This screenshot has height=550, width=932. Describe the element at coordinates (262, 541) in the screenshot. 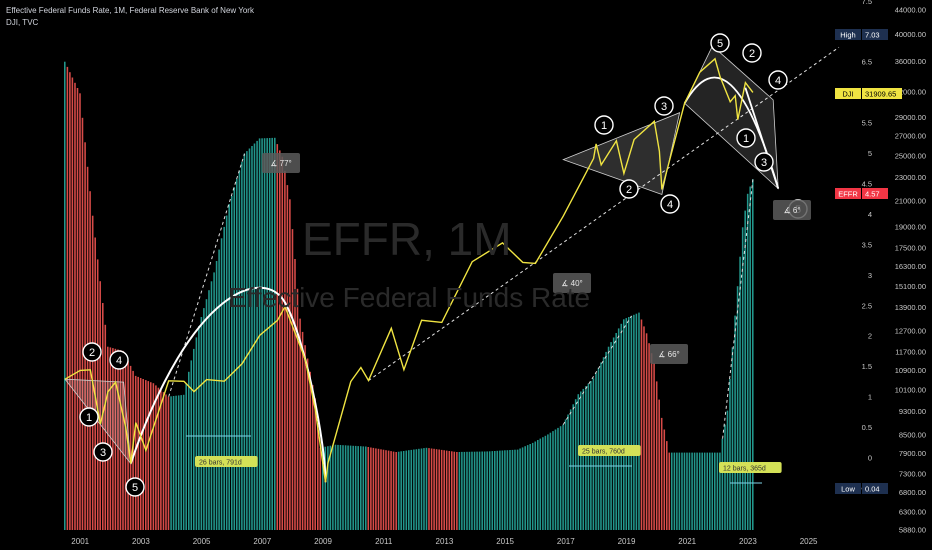

I see `x-tick-3: 2007` at that location.